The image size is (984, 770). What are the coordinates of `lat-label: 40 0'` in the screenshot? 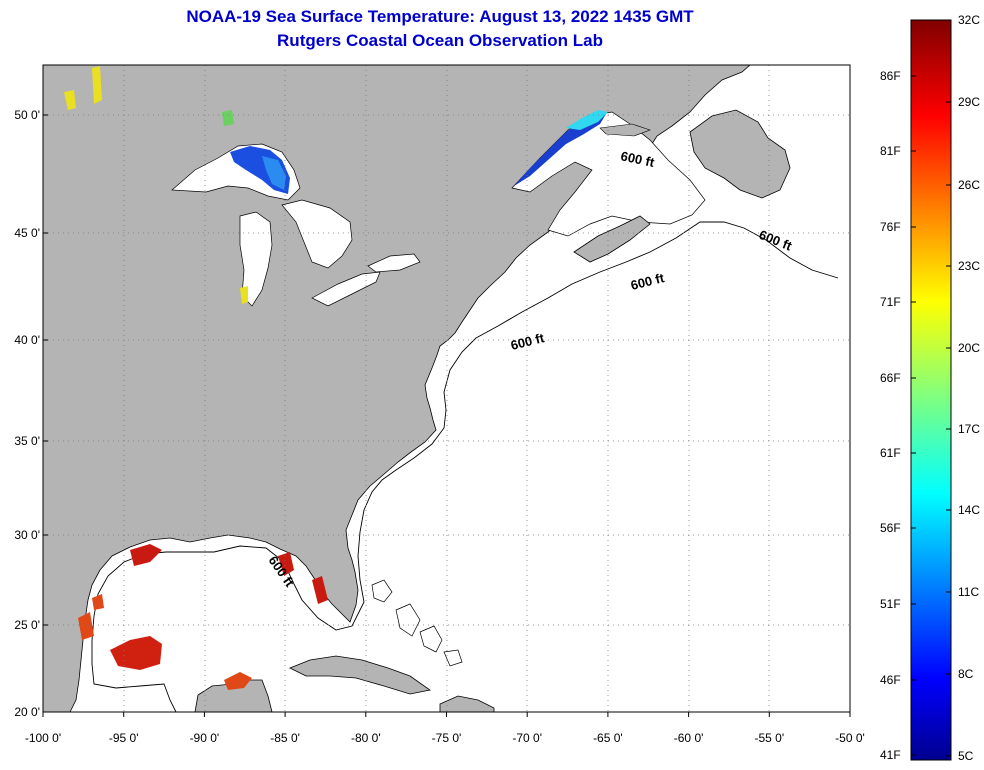 It's located at (27, 340).